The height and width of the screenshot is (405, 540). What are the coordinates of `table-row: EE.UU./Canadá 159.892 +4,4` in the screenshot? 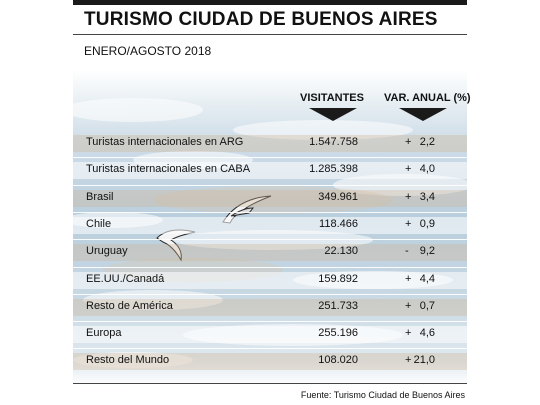 It's located at (270, 280).